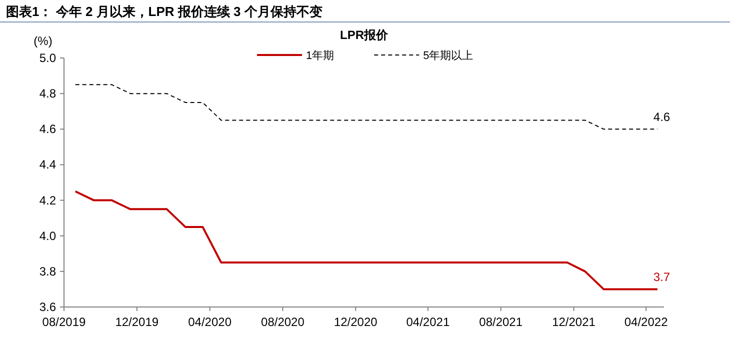  I want to click on y-tick-label: 4.6, so click(47, 129).